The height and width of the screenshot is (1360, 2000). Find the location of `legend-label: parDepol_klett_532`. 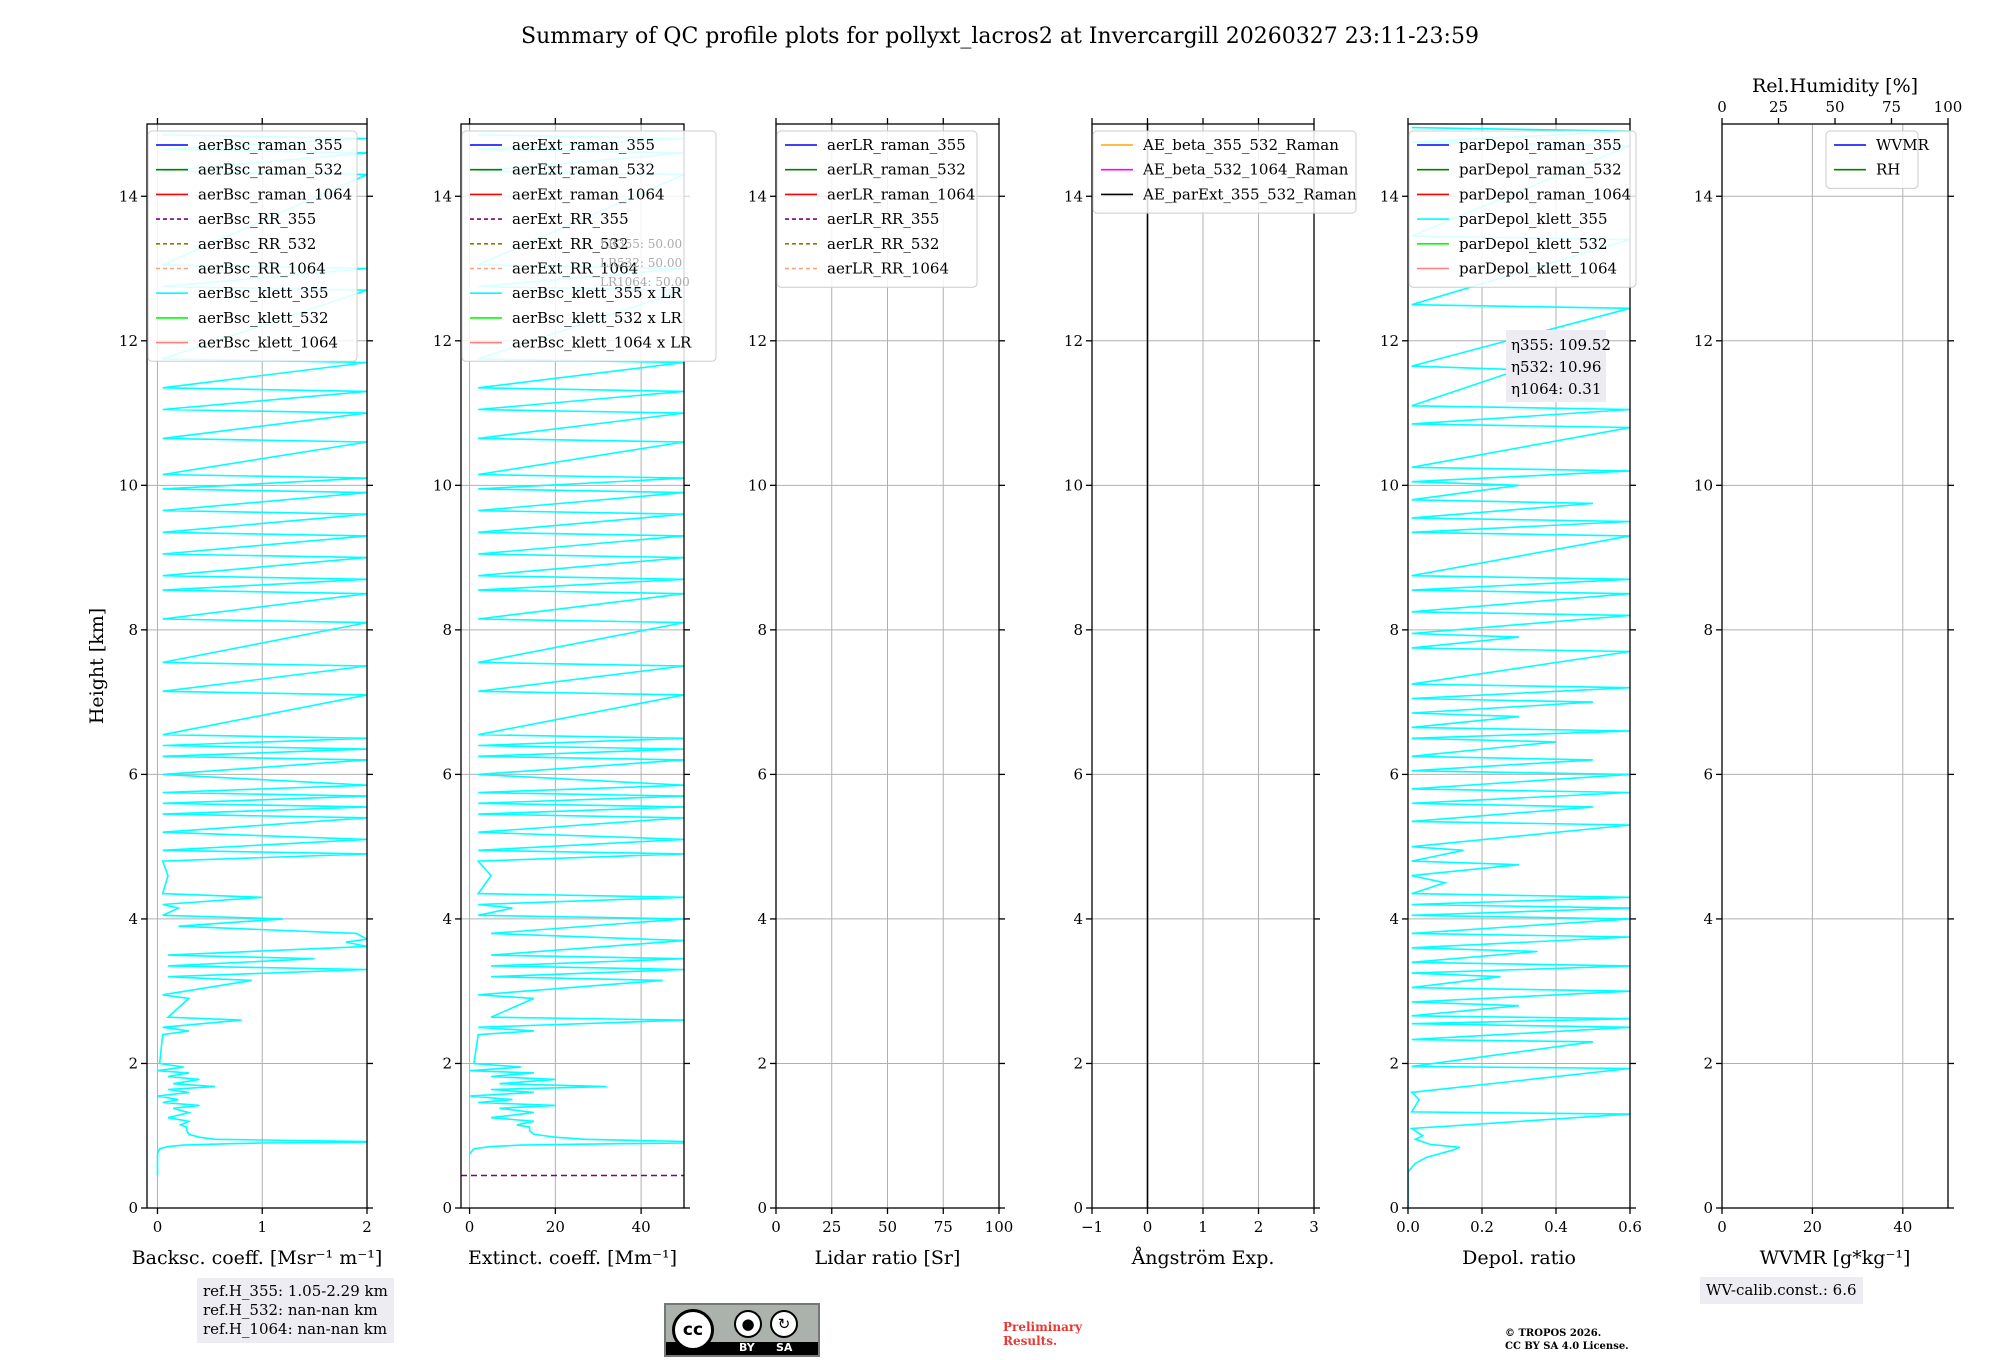

legend-label: parDepol_klett_532 is located at coordinates (1533, 244).